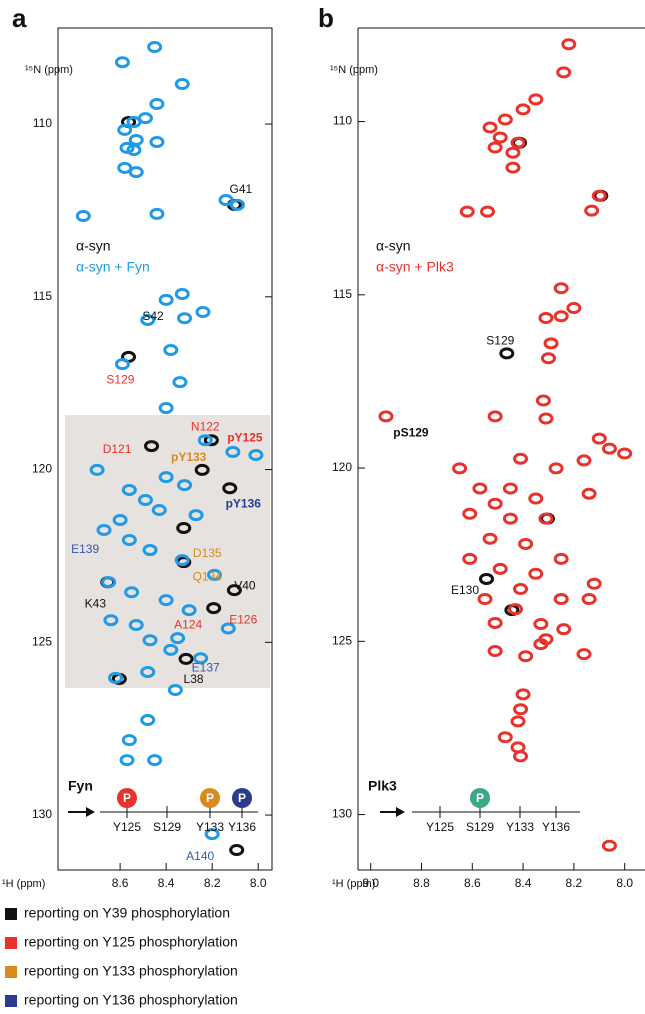  Describe the element at coordinates (96, 603) in the screenshot. I see `peak-label: K43` at that location.